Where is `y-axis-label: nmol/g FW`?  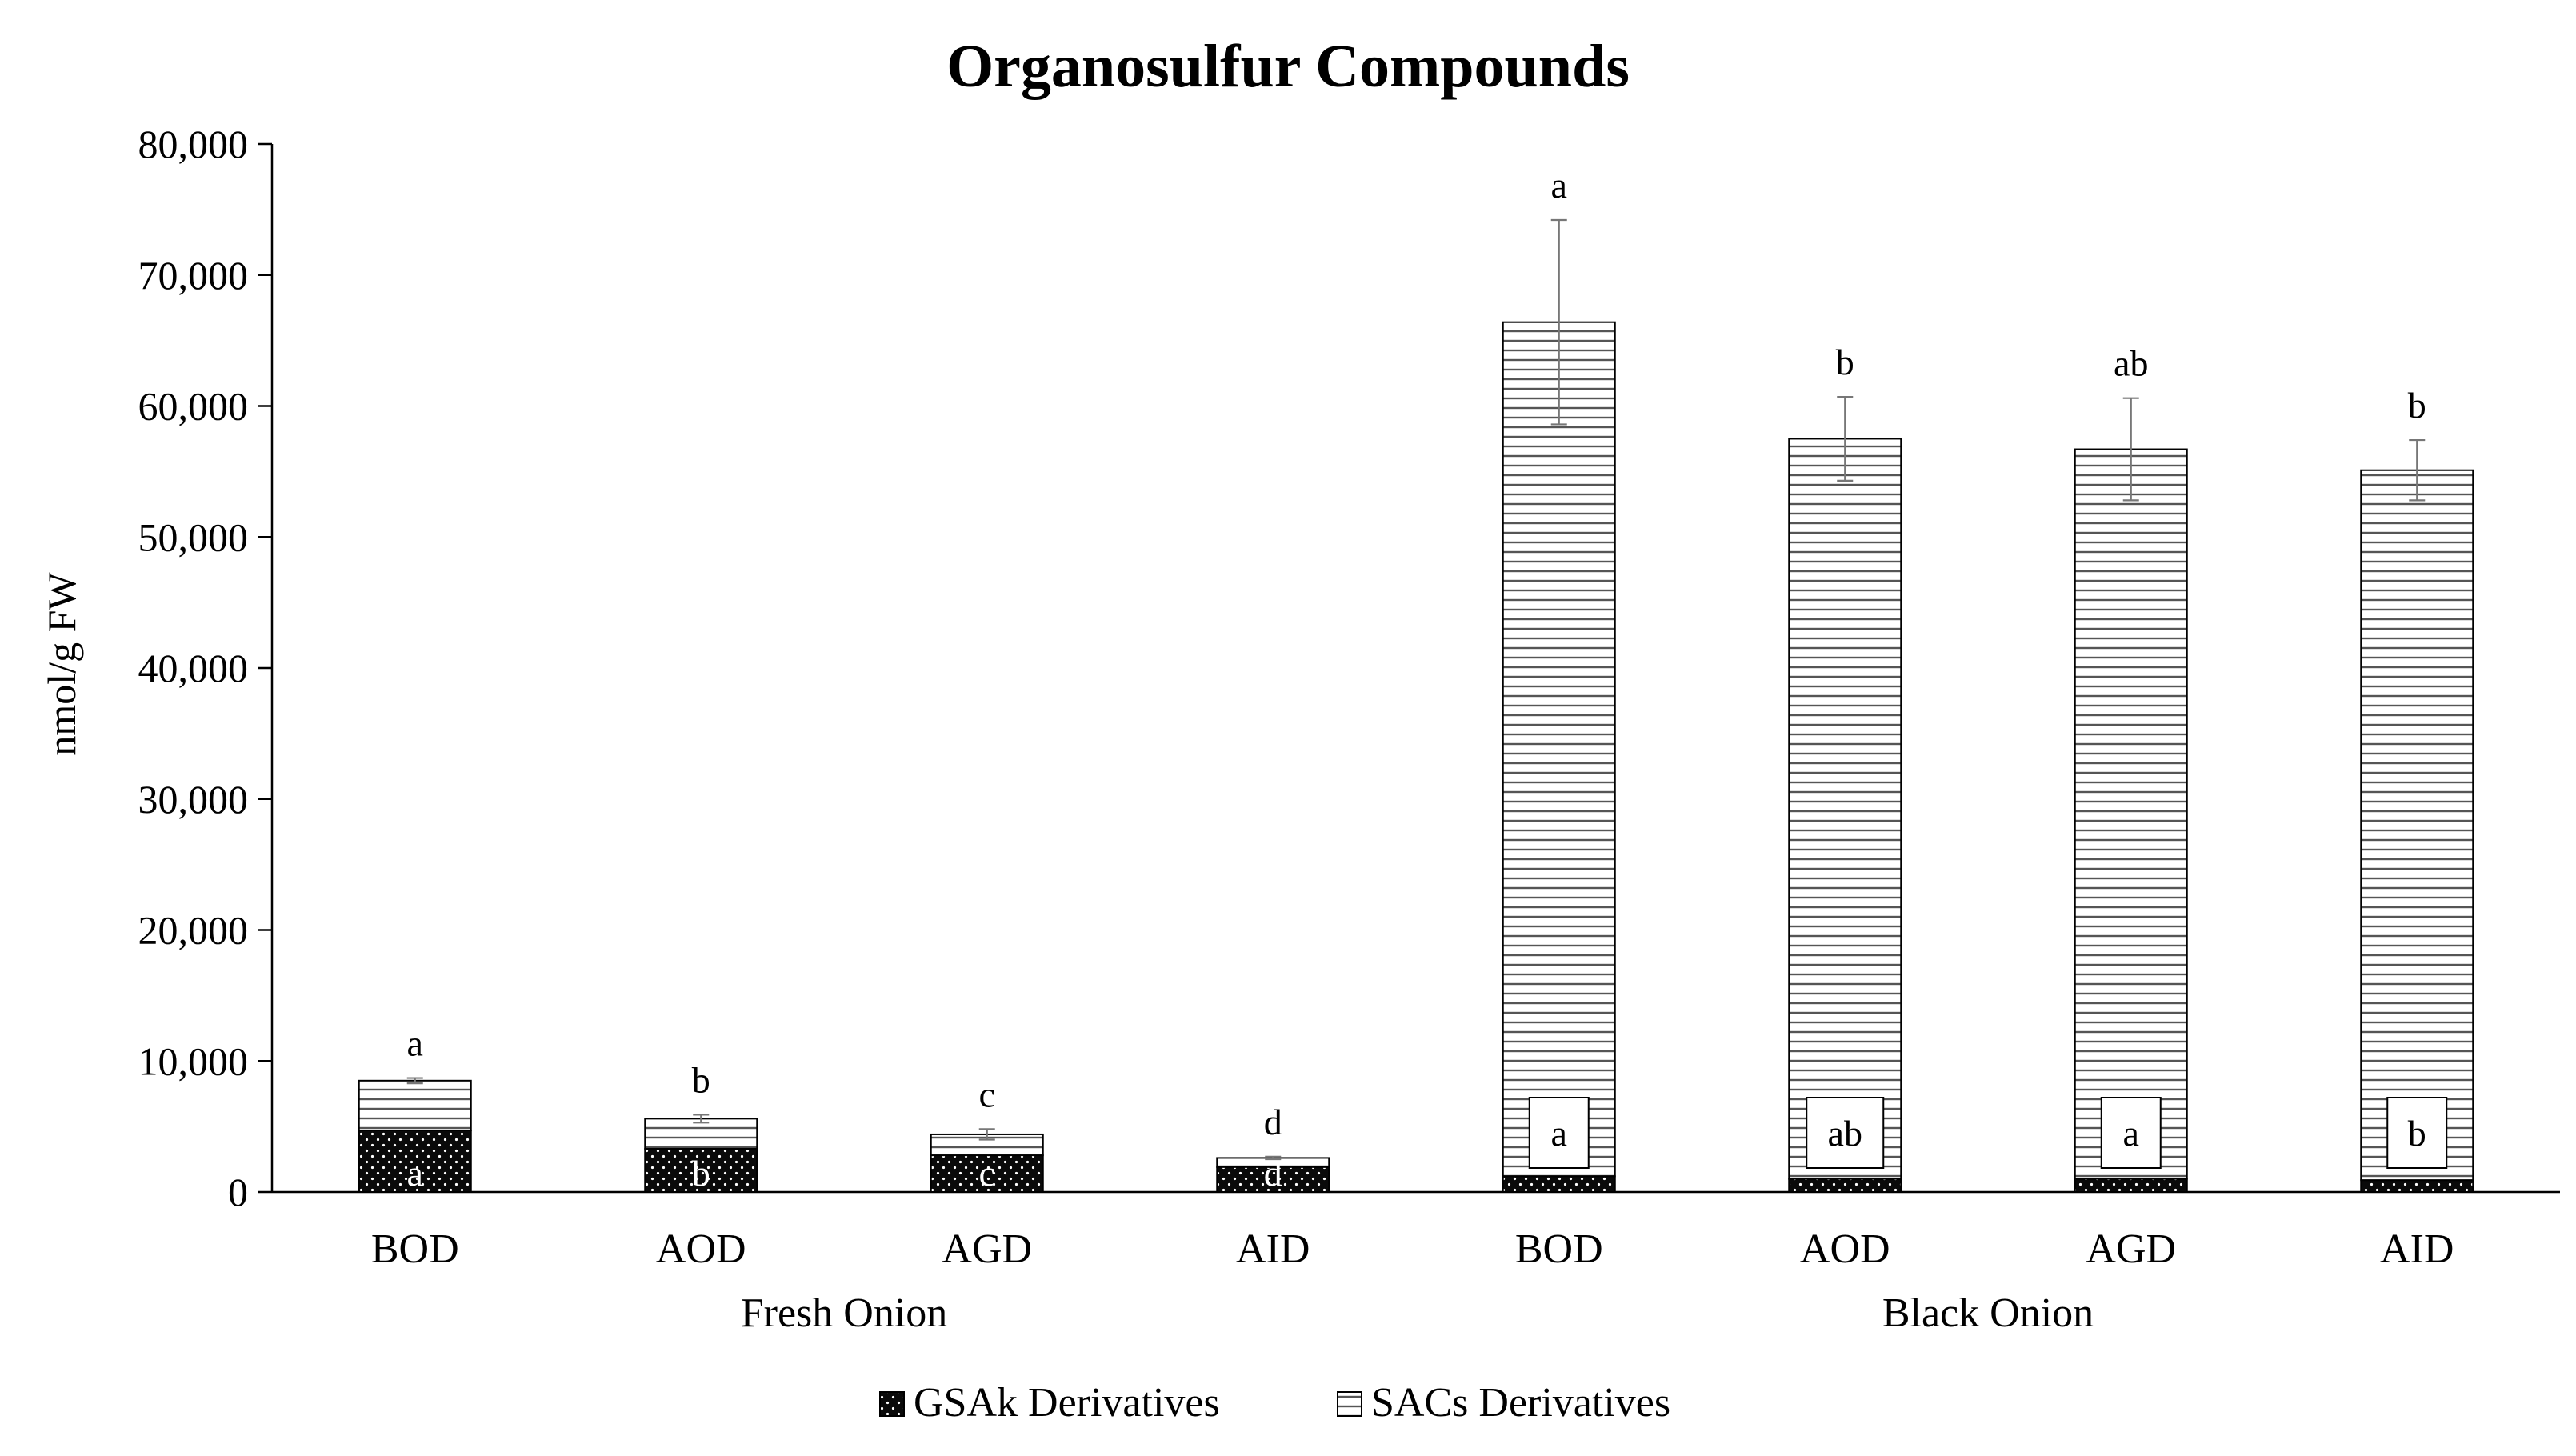
y-axis-label: nmol/g FW is located at coordinates (61, 664).